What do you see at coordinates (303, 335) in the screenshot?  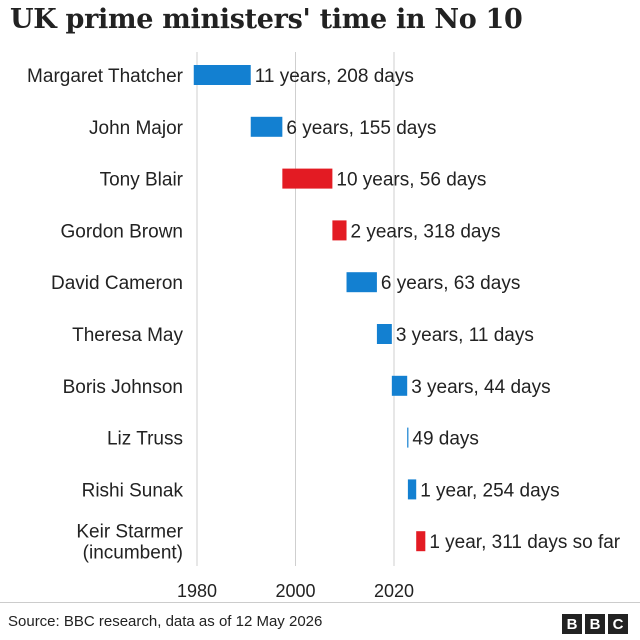 I see `pm-row: Theresa May 3 years, 11 days` at bounding box center [303, 335].